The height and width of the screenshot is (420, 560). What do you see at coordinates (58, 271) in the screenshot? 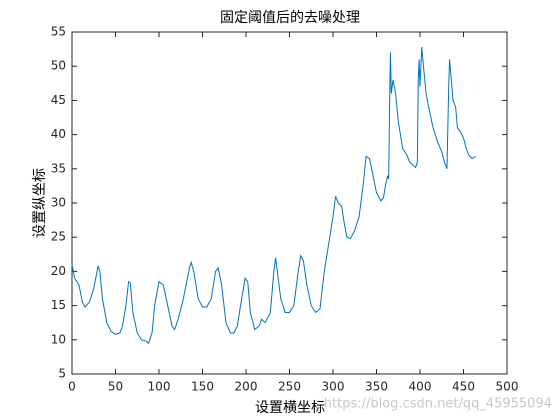
I see `y-tick-label: 20` at bounding box center [58, 271].